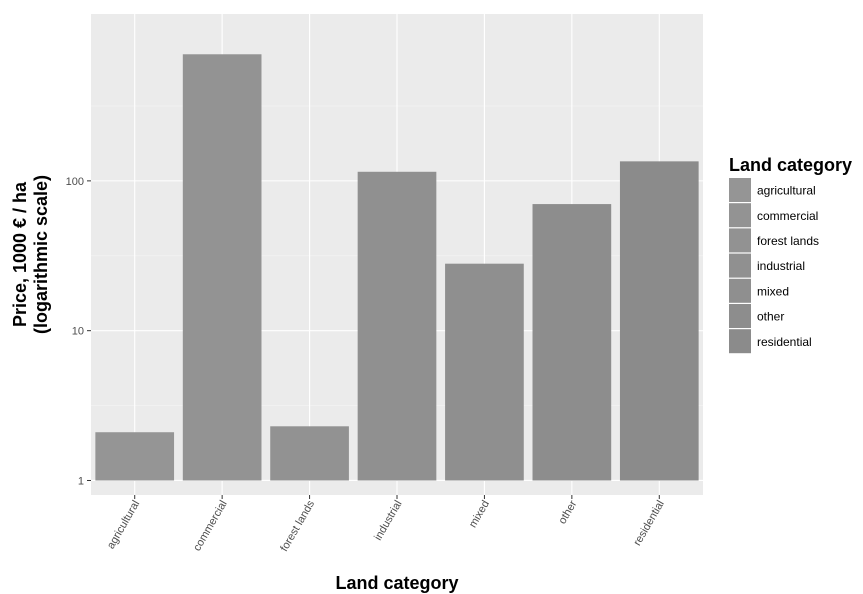  Describe the element at coordinates (41, 254) in the screenshot. I see `y-axis-title-line-2: (logarithmic scale)` at that location.